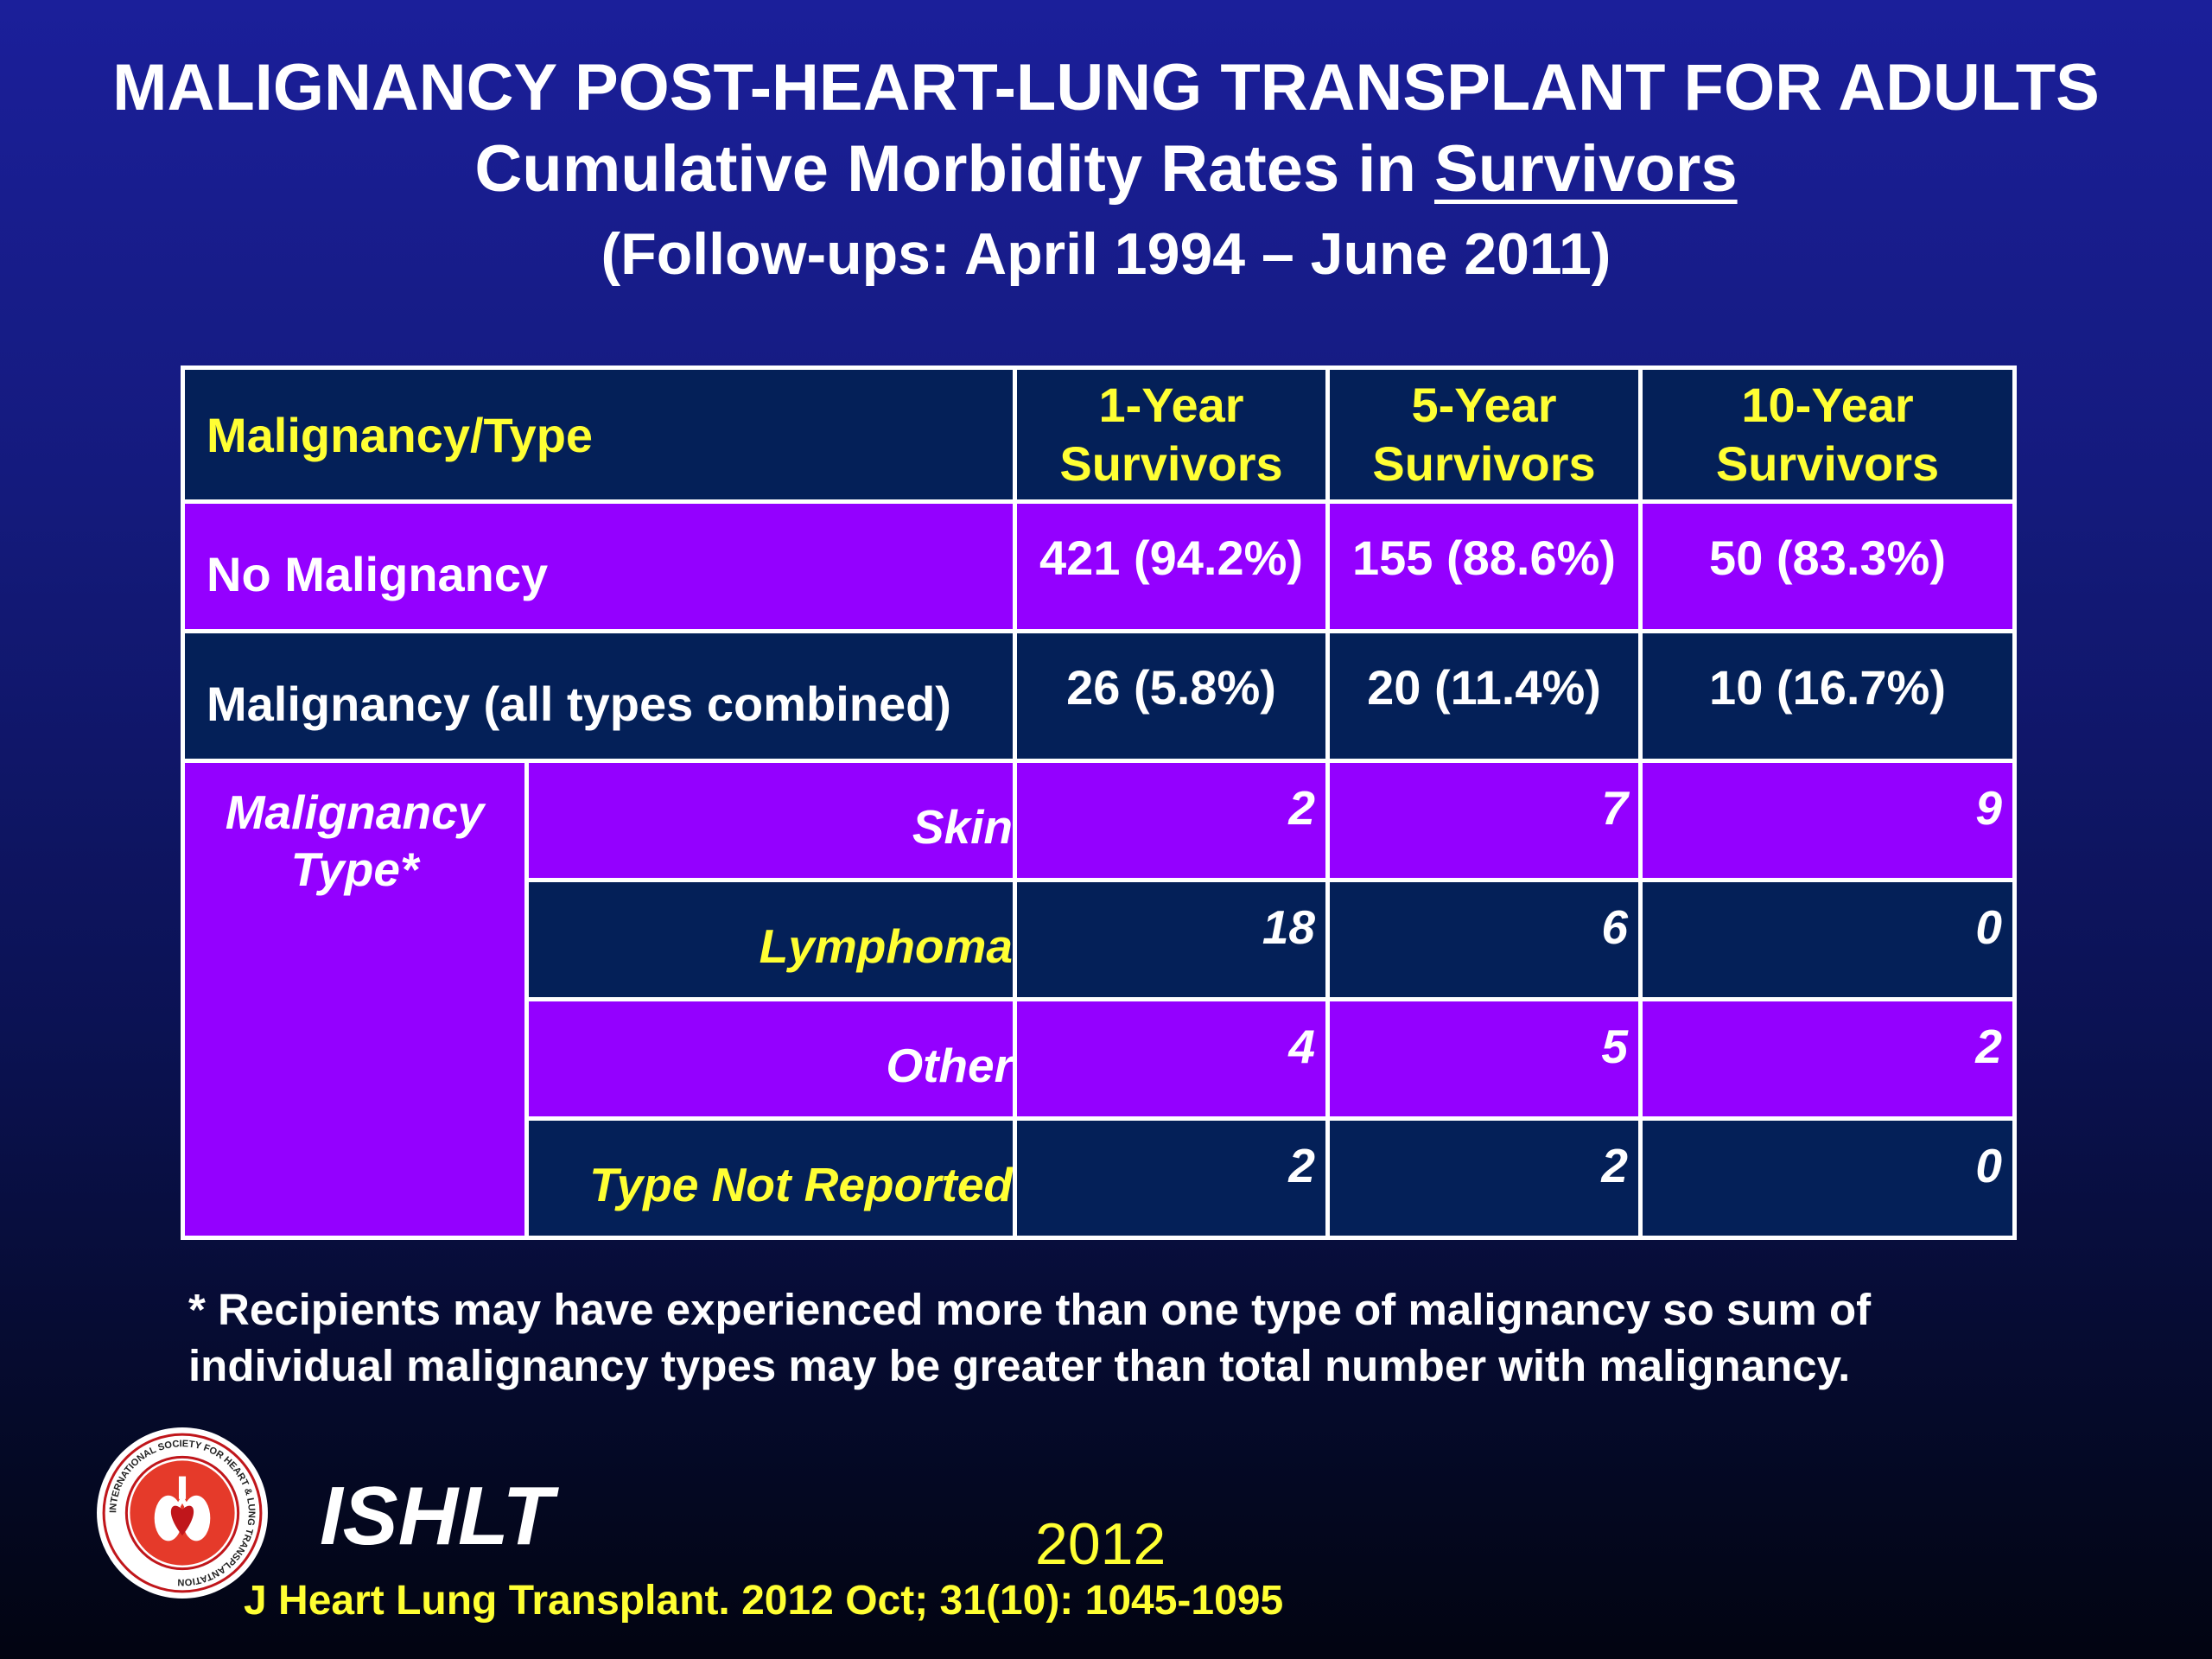  I want to click on report-year: 2012, so click(1100, 1544).